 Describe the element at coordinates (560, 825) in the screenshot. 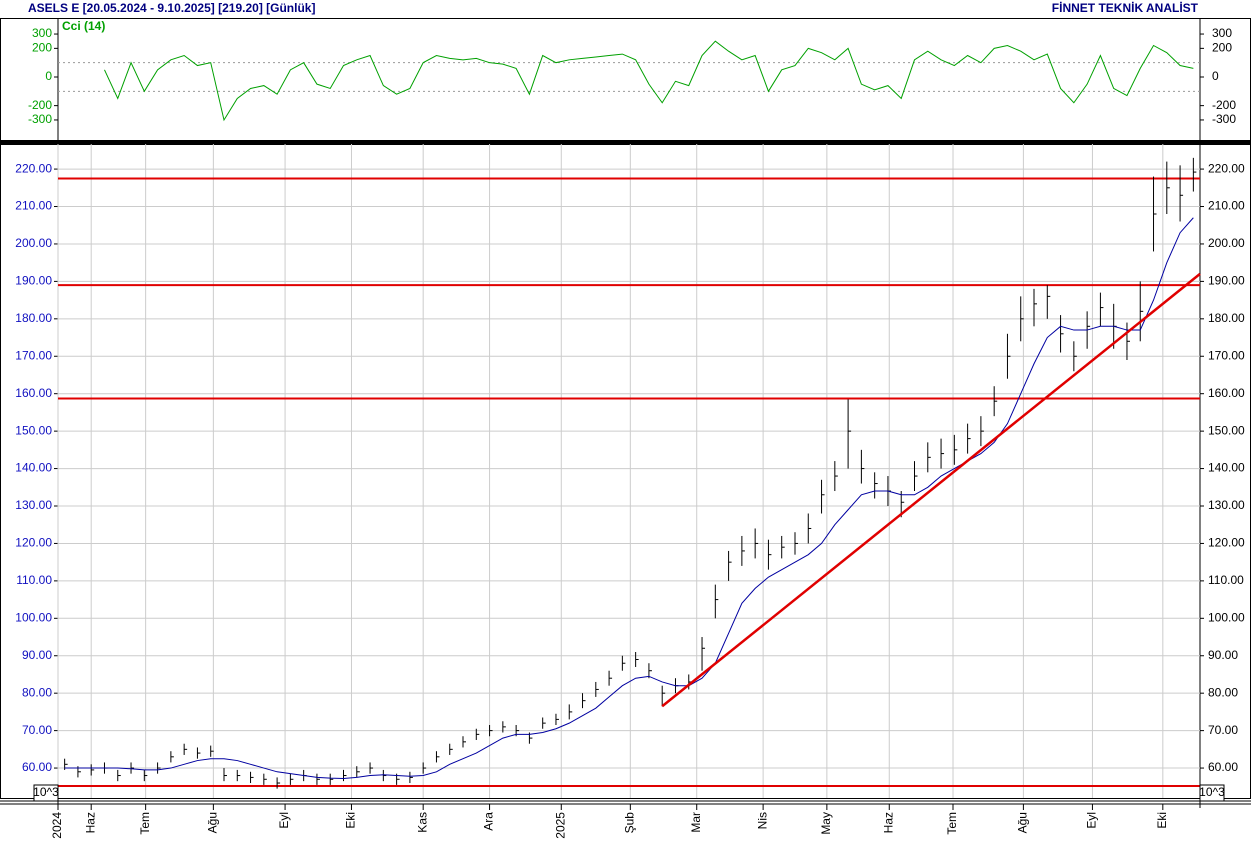

I see `x-tick-label: 2025` at that location.